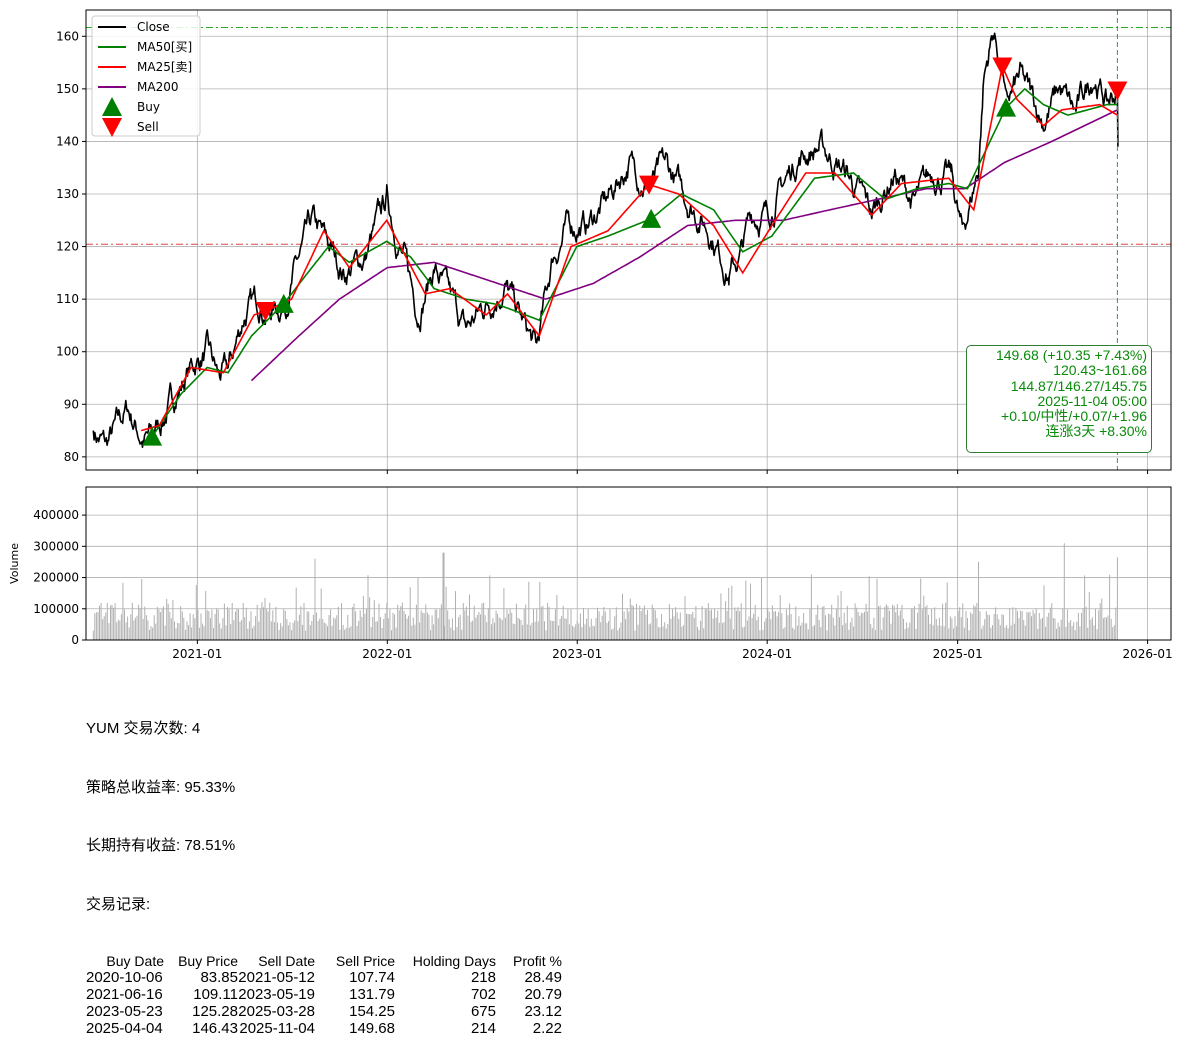 The width and height of the screenshot is (1188, 1057). What do you see at coordinates (118, 904) in the screenshot?
I see `summary-records-label: 交易记录:` at bounding box center [118, 904].